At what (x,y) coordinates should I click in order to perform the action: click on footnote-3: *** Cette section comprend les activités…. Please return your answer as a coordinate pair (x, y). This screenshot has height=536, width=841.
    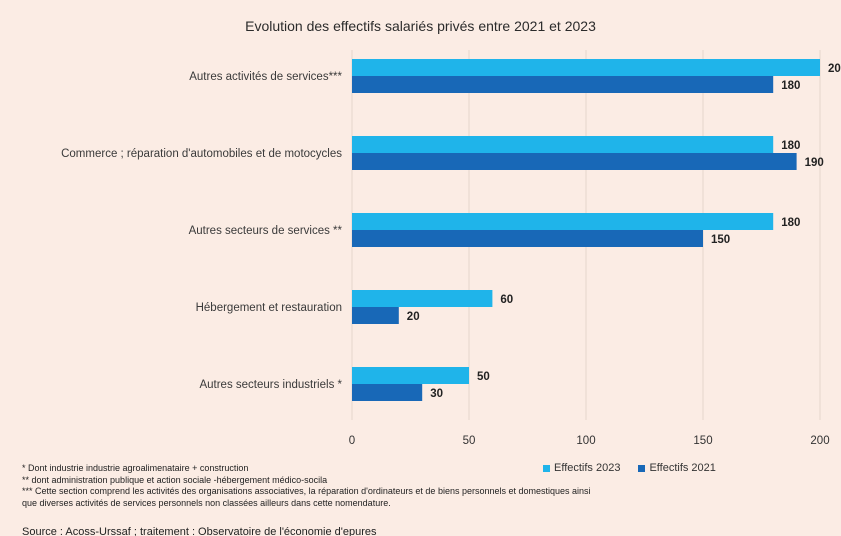
    Looking at the image, I should click on (306, 491).